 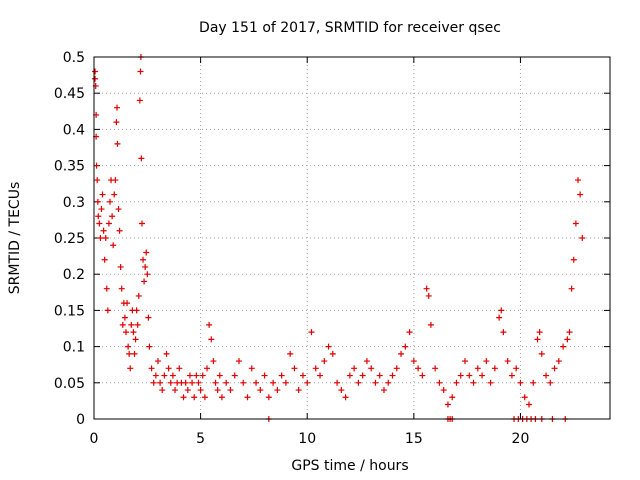 What do you see at coordinates (80, 420) in the screenshot?
I see `y-tick-label: 0` at bounding box center [80, 420].